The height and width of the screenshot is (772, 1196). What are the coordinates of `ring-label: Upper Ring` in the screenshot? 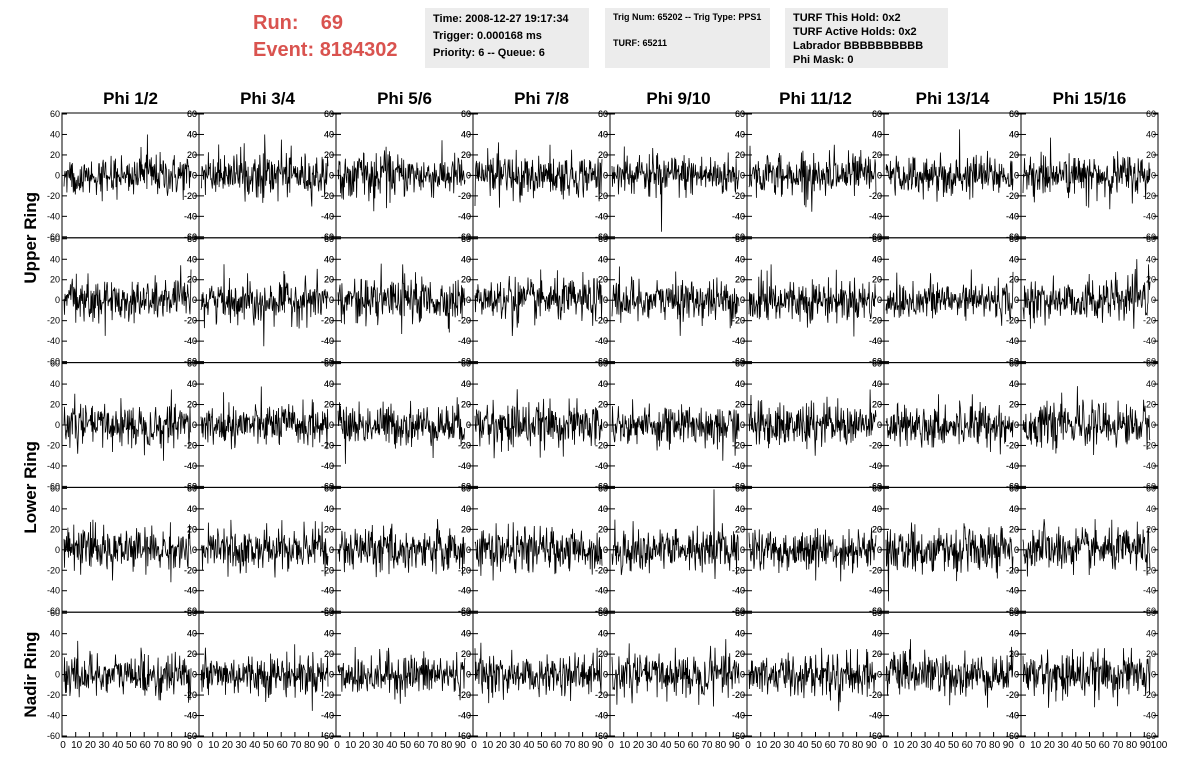 It's located at (30, 238).